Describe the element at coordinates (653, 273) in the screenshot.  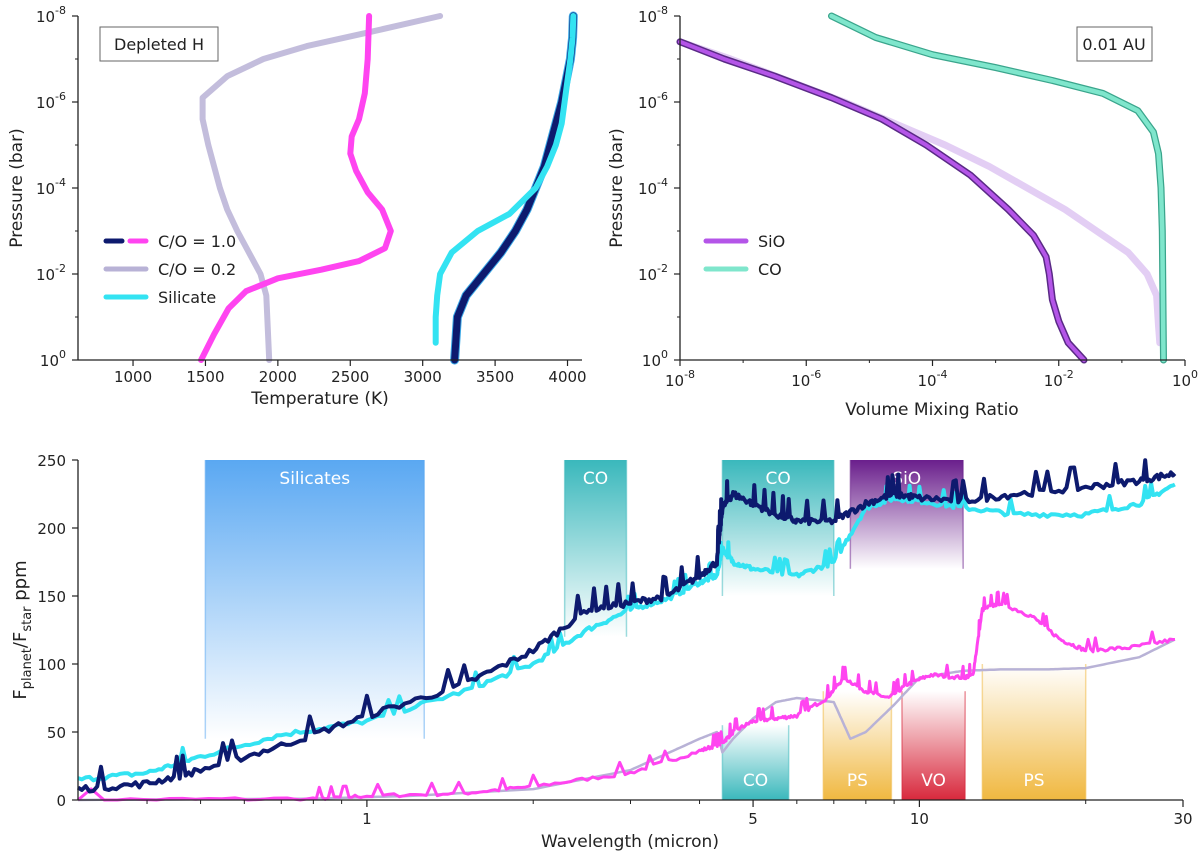
I see `vmr-ytick-label: 10⁻²` at that location.